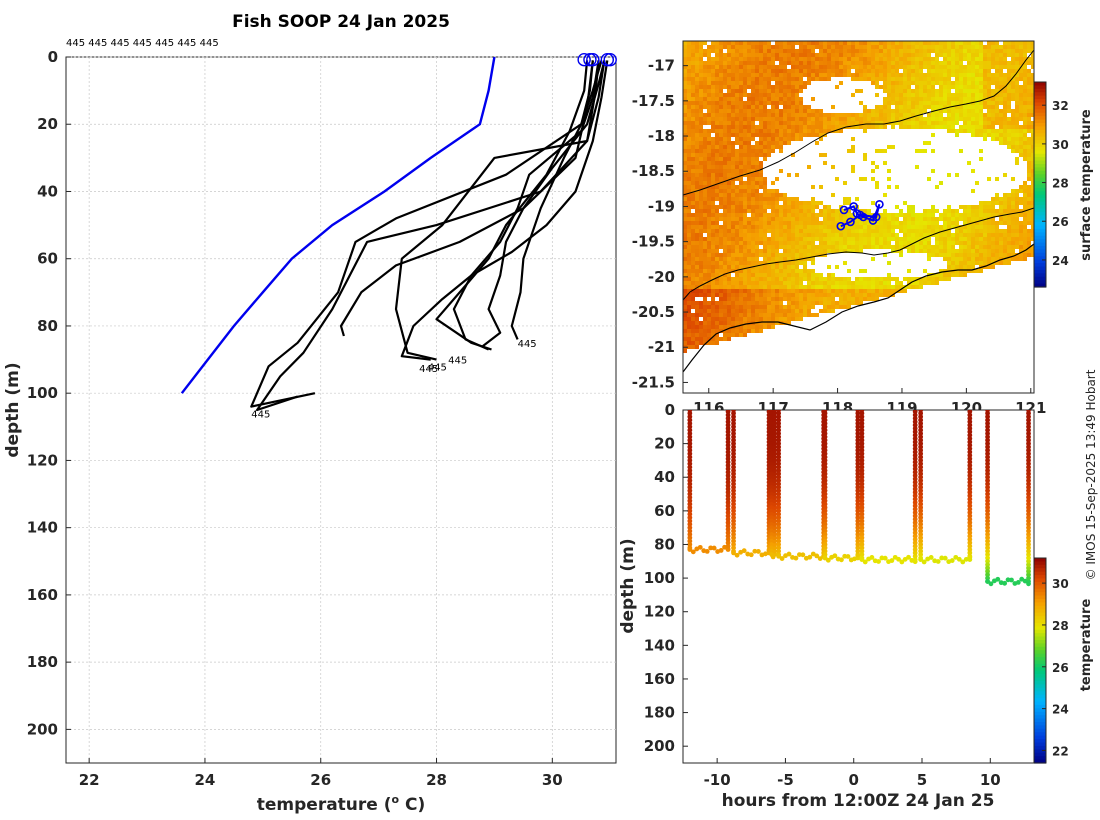 Image resolution: width=1100 pixels, height=820 pixels. What do you see at coordinates (42, 393) in the screenshot?
I see `y-tick-label: 100` at bounding box center [42, 393].